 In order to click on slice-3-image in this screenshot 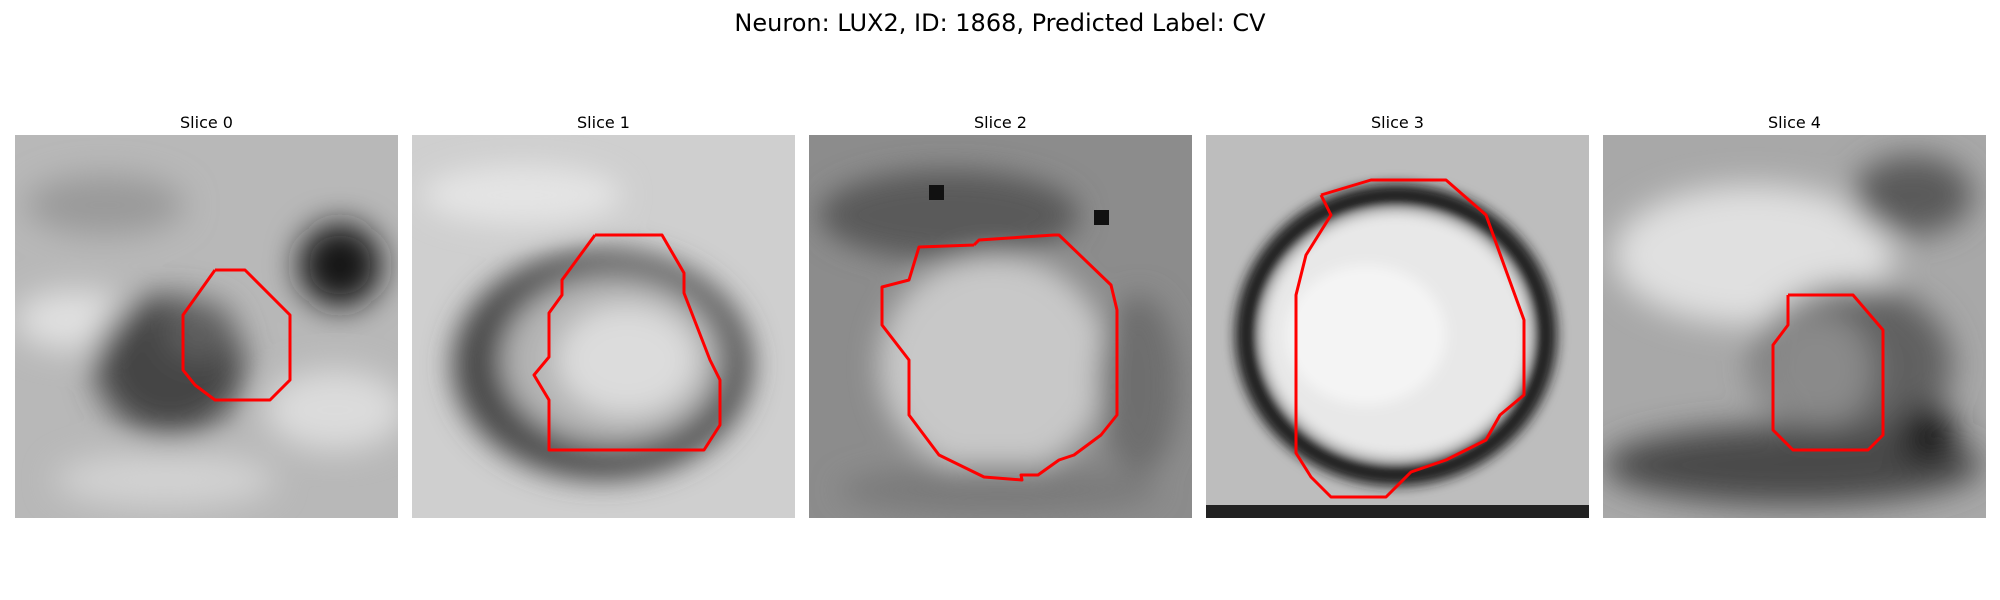, I will do `click(1397, 326)`.